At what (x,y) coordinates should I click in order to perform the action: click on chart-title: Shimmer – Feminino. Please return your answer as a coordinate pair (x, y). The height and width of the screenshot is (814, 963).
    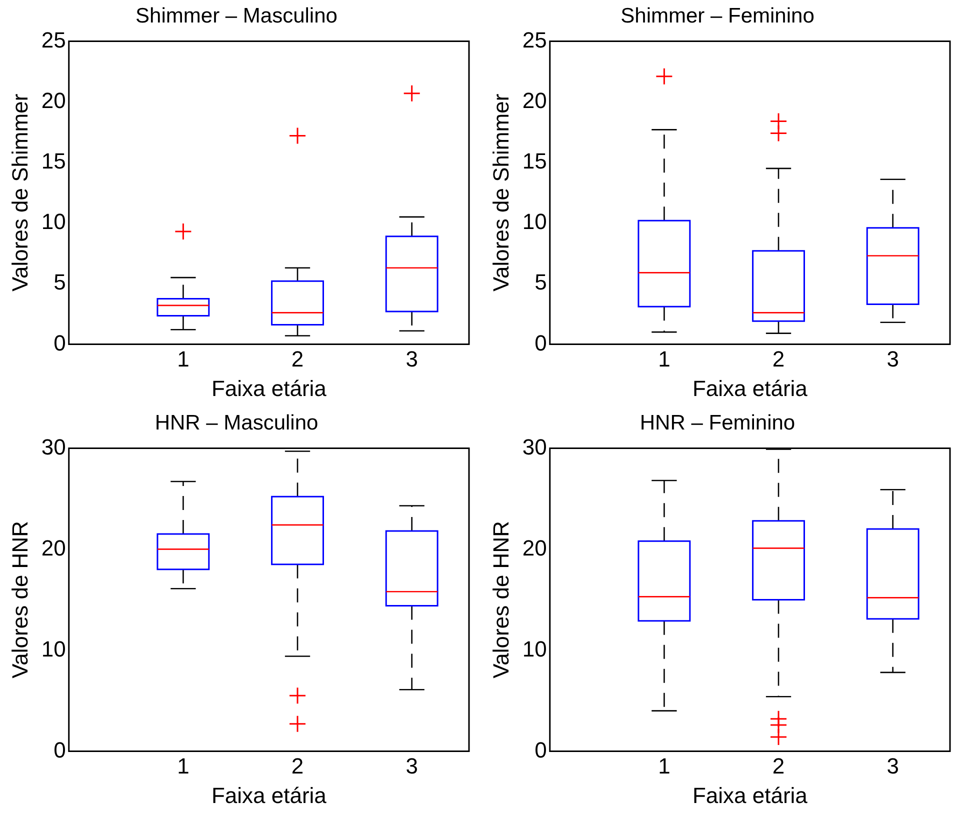
    Looking at the image, I should click on (717, 16).